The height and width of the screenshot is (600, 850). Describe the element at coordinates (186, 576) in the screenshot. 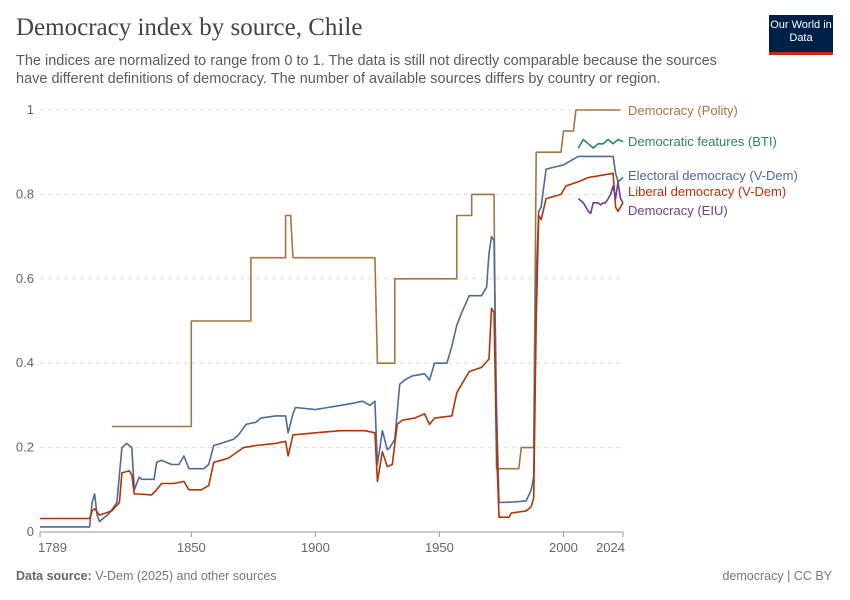

I see `source-link: V-Dem (2025) and other sources` at that location.